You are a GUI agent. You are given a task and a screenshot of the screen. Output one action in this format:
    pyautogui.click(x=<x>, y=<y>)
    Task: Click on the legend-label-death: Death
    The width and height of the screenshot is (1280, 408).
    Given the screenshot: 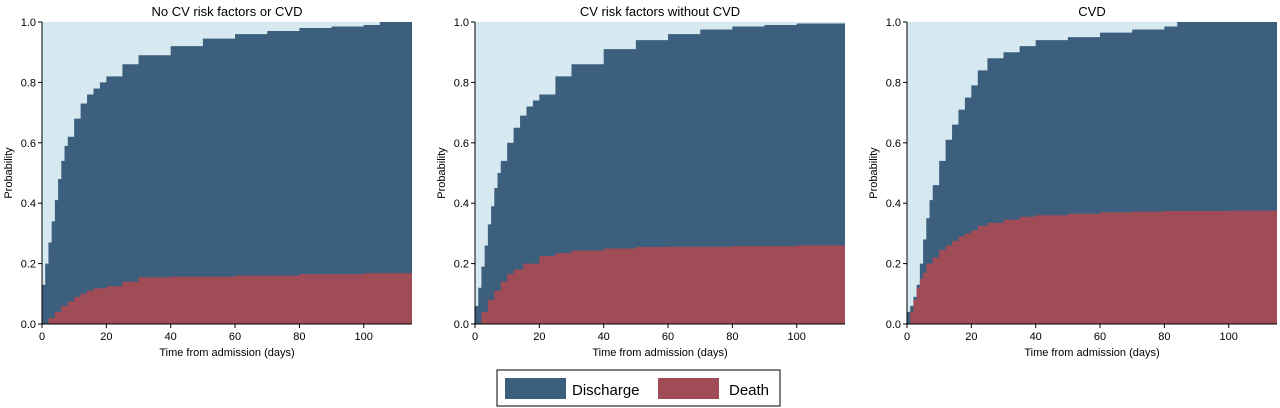 What is the action you would take?
    pyautogui.click(x=749, y=390)
    